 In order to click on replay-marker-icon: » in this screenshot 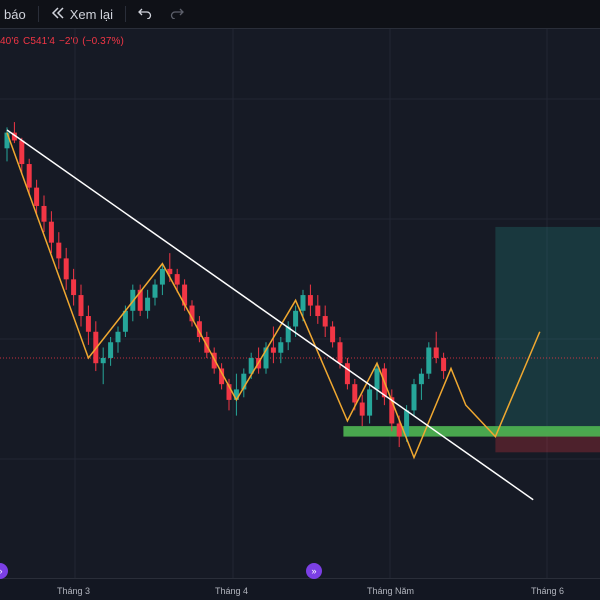, I will do `click(314, 571)`.